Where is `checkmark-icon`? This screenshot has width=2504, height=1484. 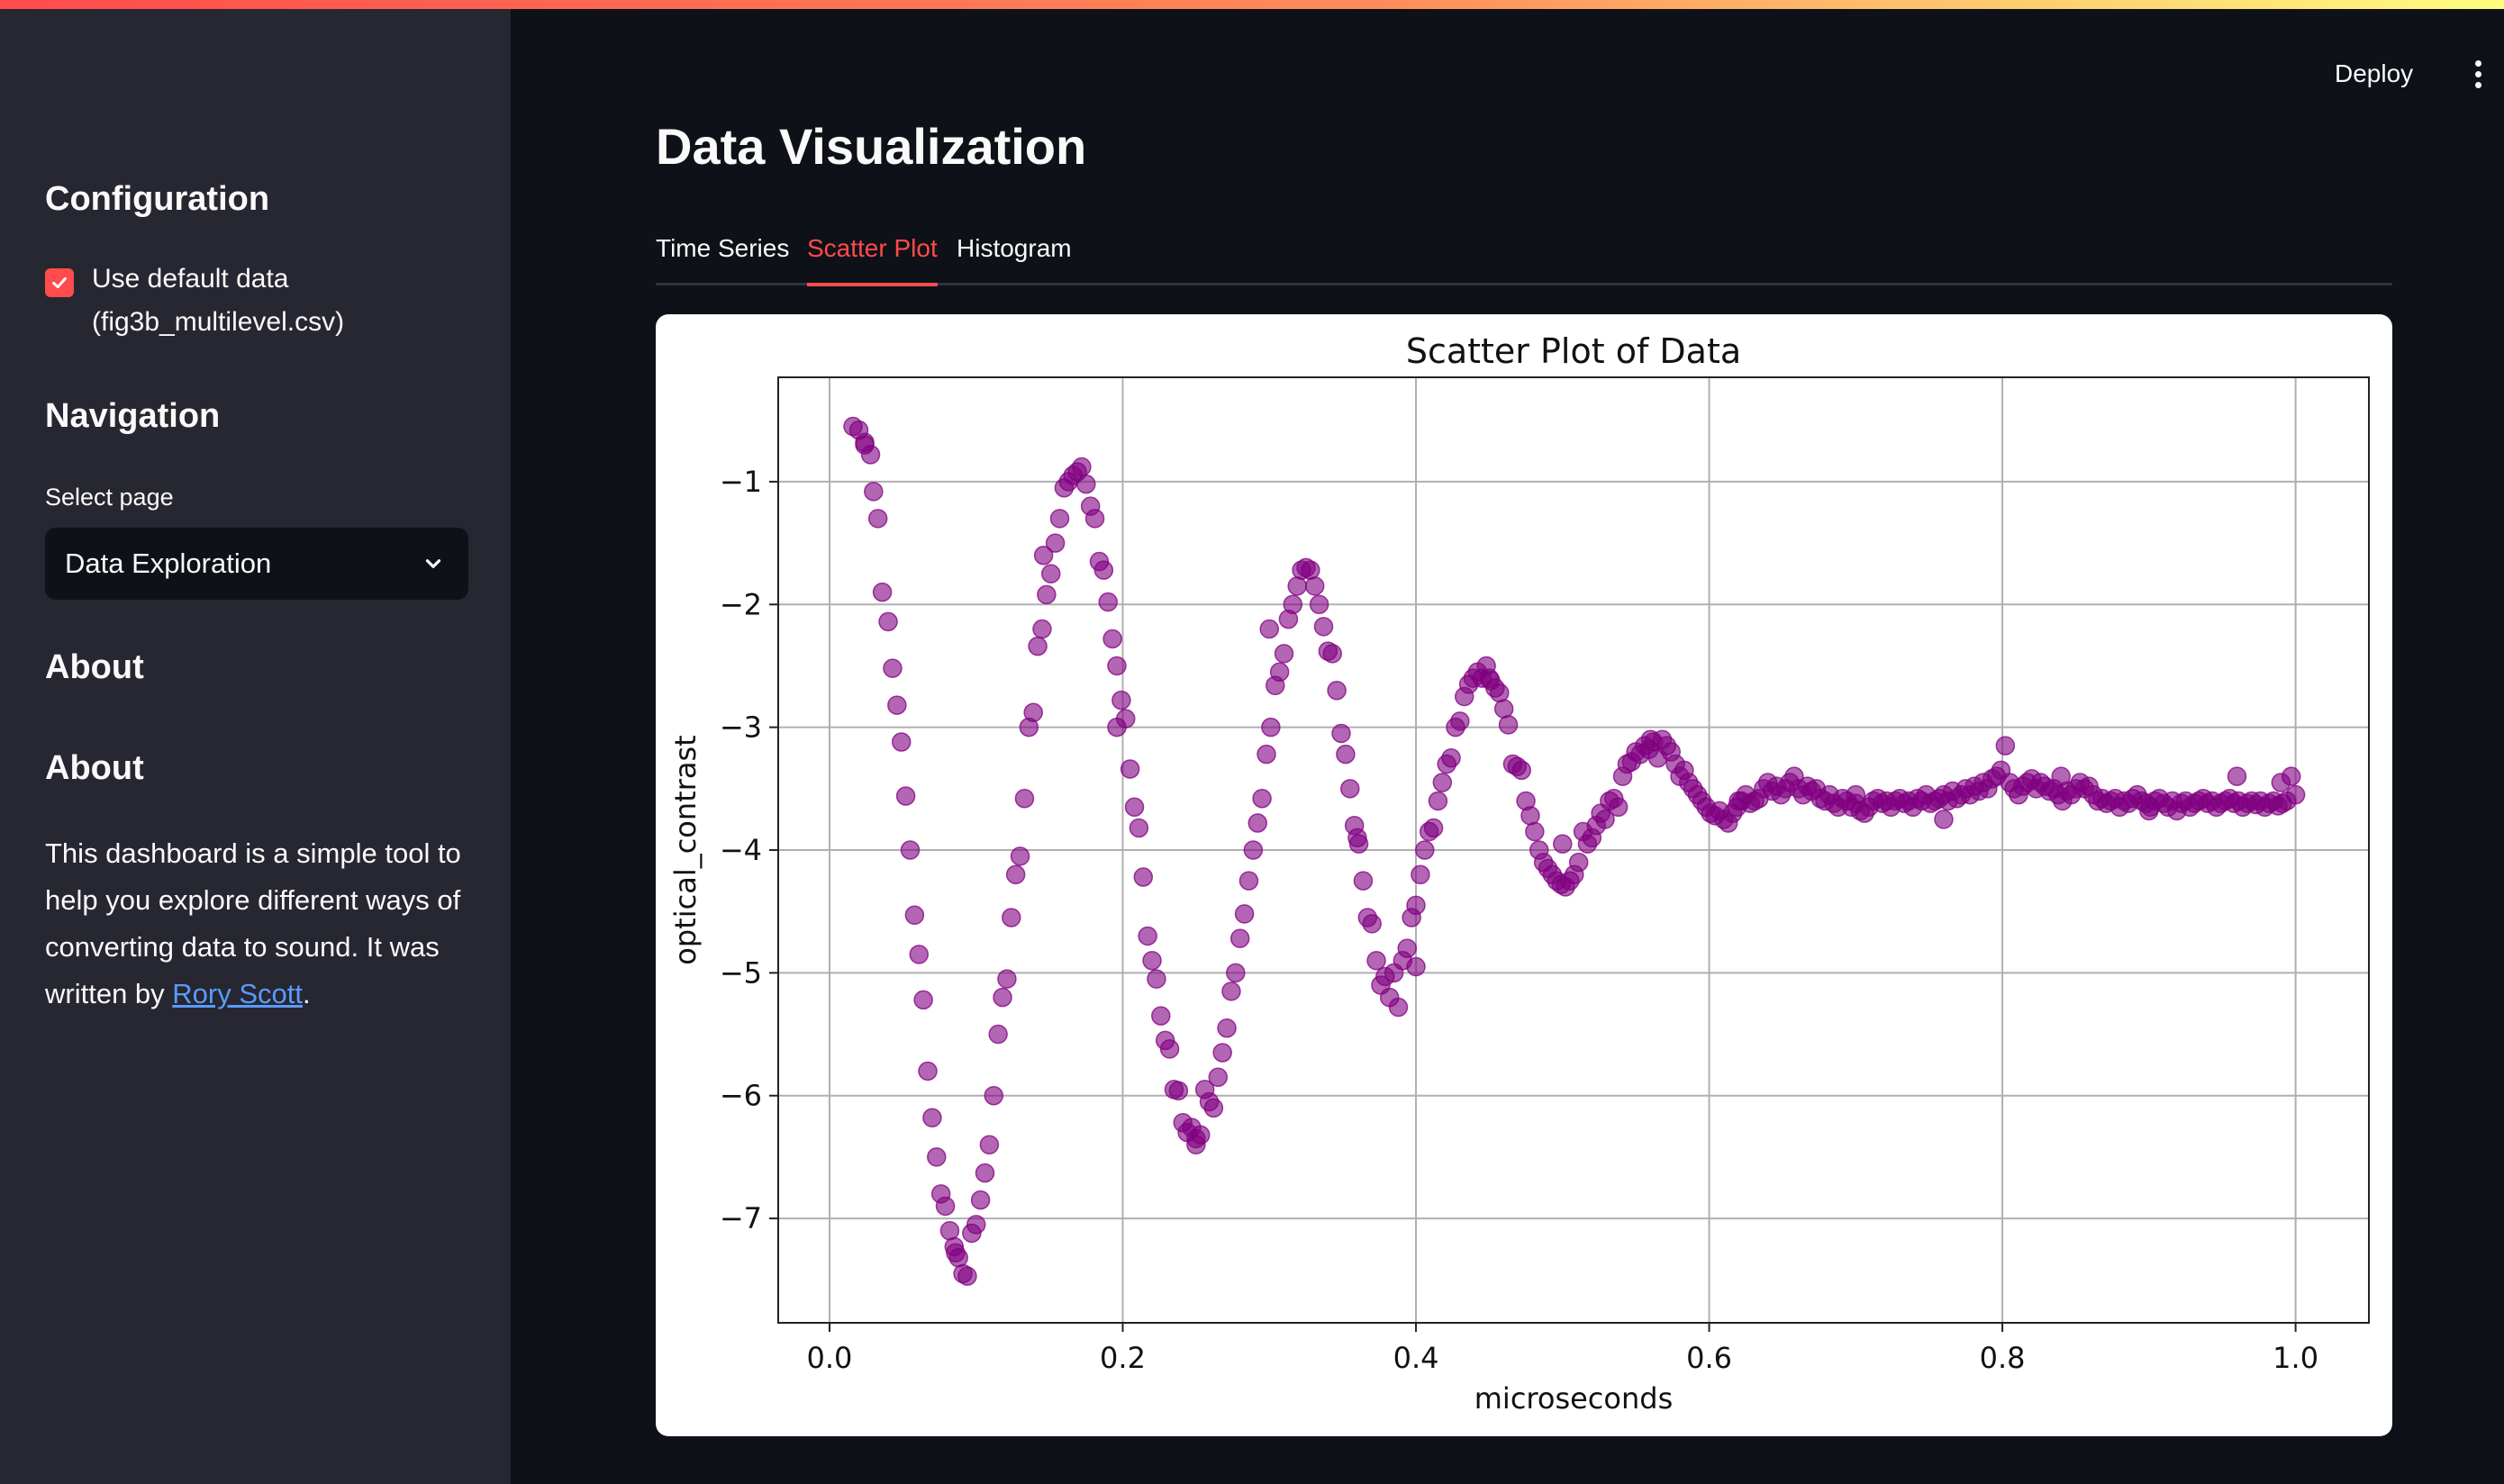
checkmark-icon is located at coordinates (60, 283).